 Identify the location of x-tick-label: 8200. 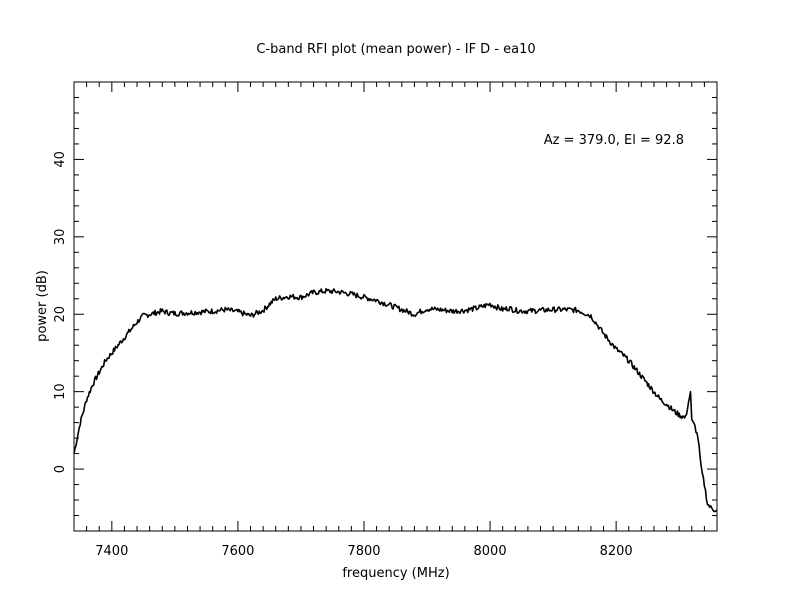
(616, 551).